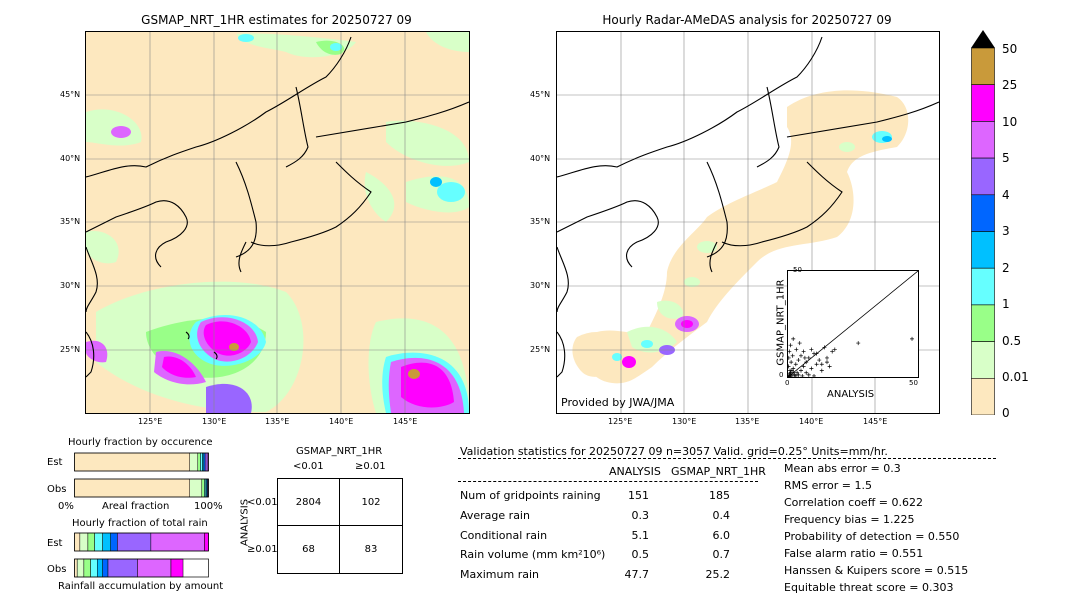 The image size is (1080, 612). What do you see at coordinates (1006, 268) in the screenshot?
I see `colorbar-label-2: 2` at bounding box center [1006, 268].